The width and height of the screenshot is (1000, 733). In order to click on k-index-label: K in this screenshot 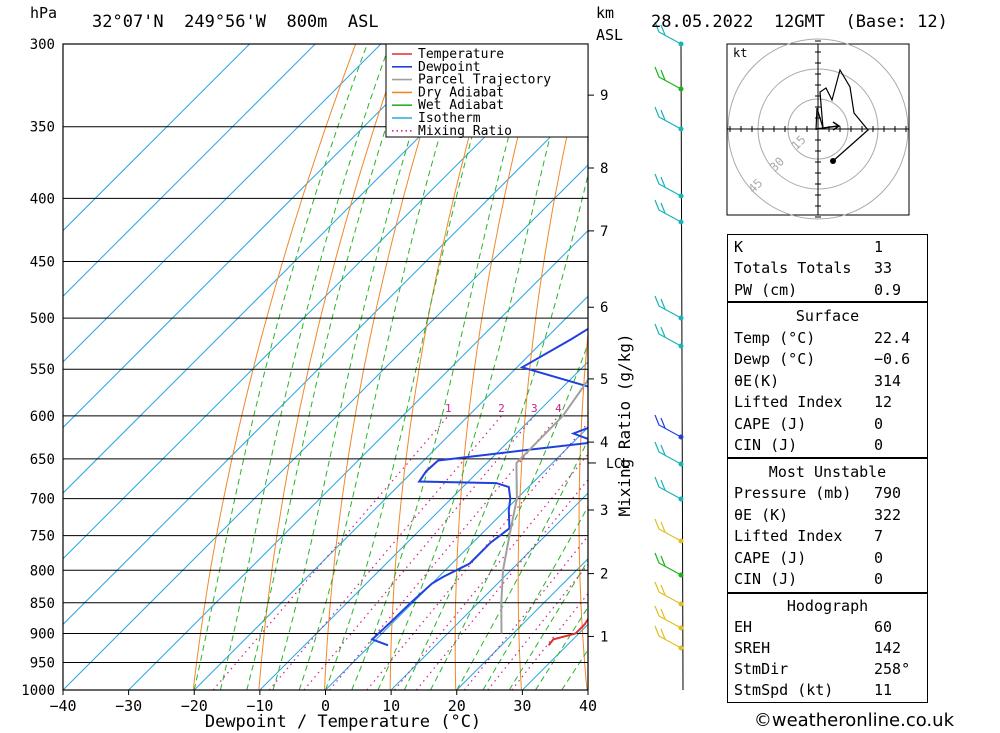, I will do `click(739, 247)`.